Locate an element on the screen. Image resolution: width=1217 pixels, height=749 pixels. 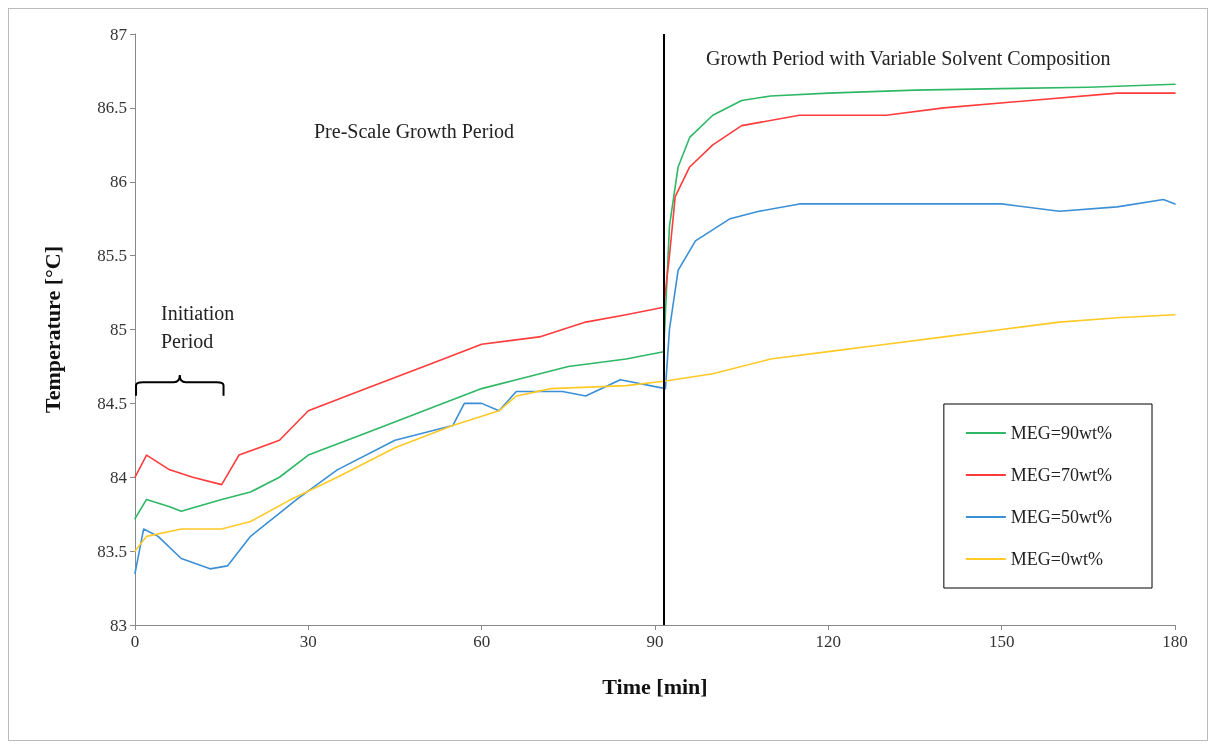
y-tick-label: 85.5 is located at coordinates (112, 256).